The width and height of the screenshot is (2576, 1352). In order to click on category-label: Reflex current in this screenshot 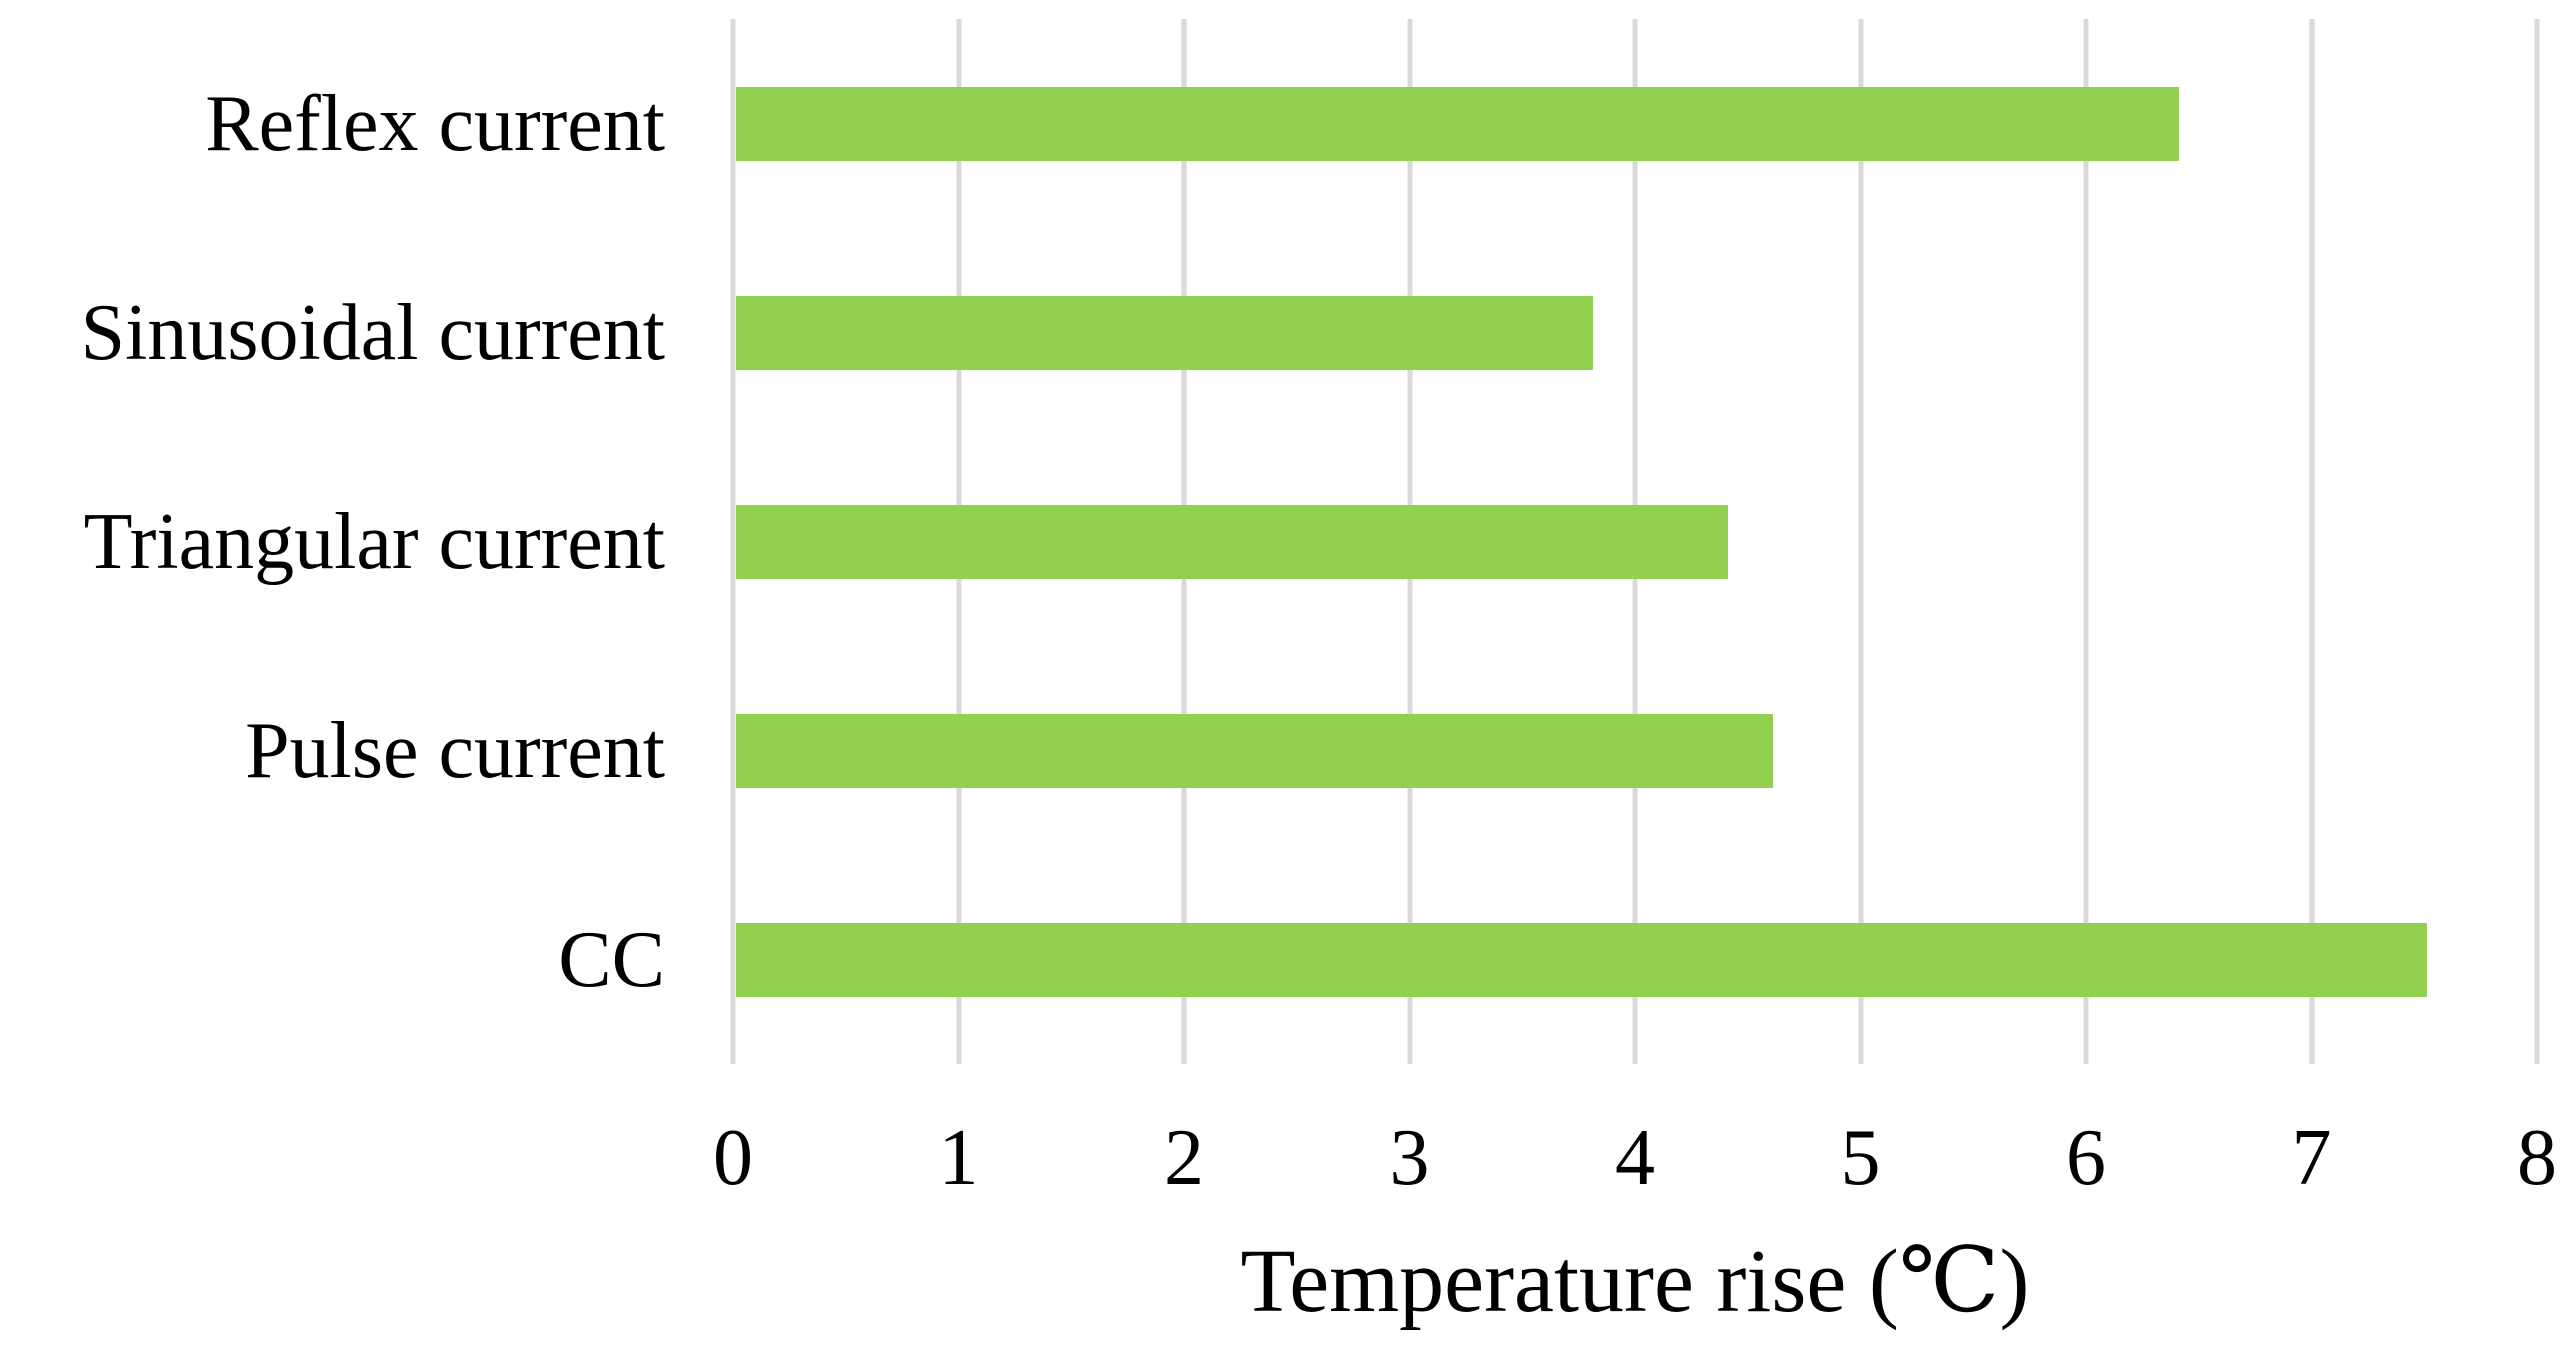, I will do `click(435, 123)`.